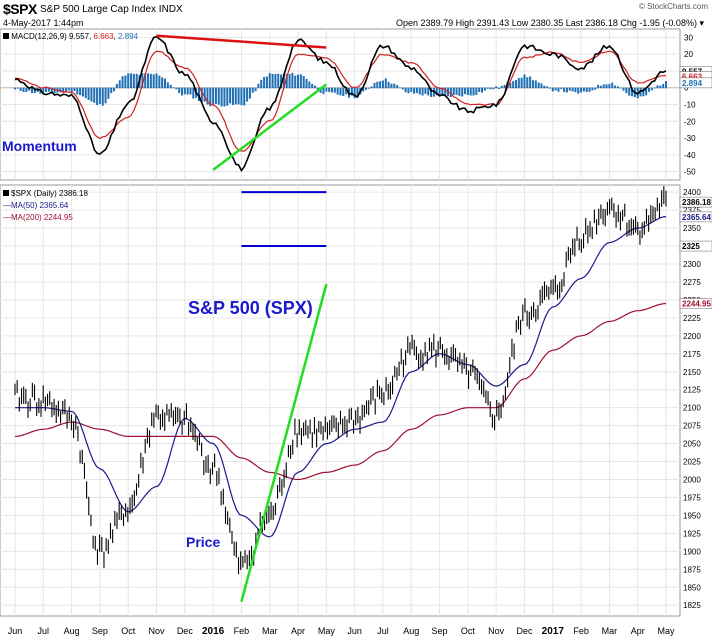 The image size is (712, 641). What do you see at coordinates (690, 121) in the screenshot?
I see `macd-y-tick: -20` at bounding box center [690, 121].